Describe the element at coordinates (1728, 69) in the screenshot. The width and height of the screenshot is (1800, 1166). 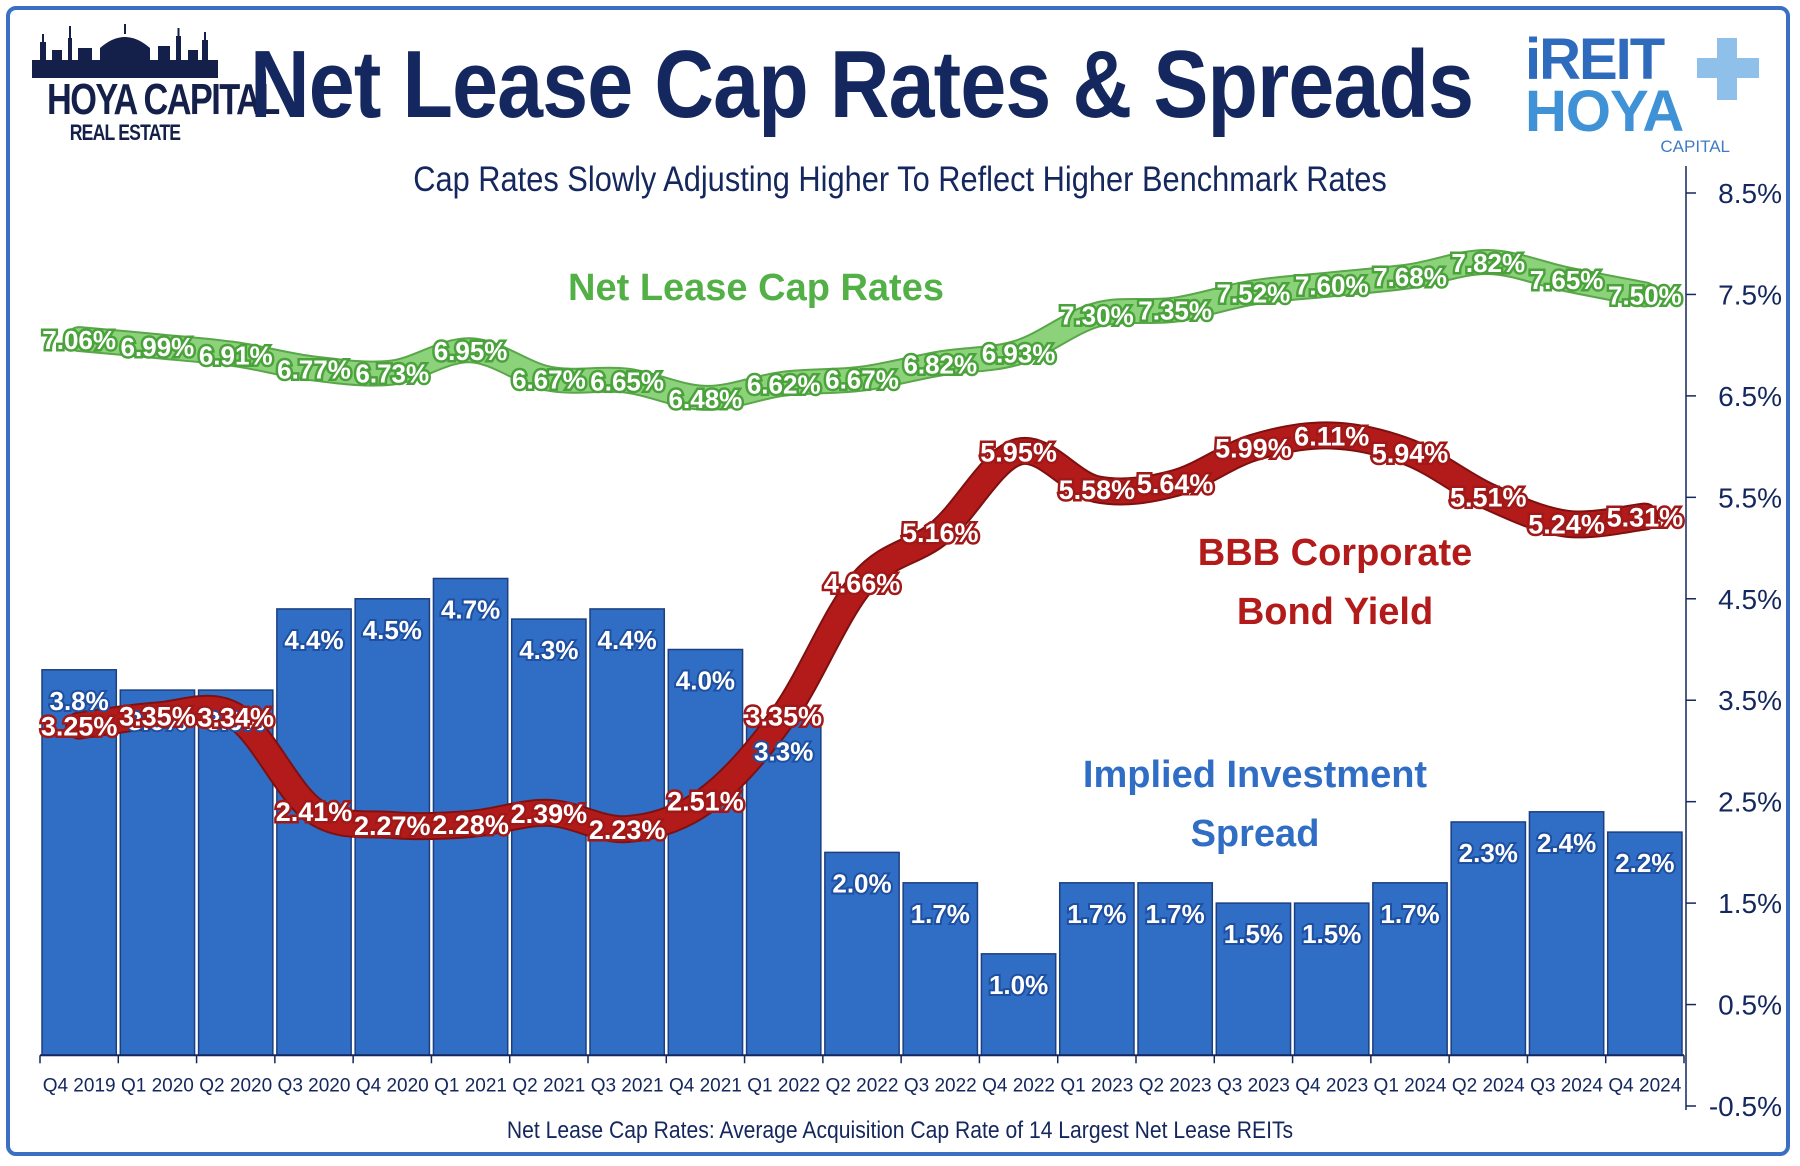
I see `cross-icon` at that location.